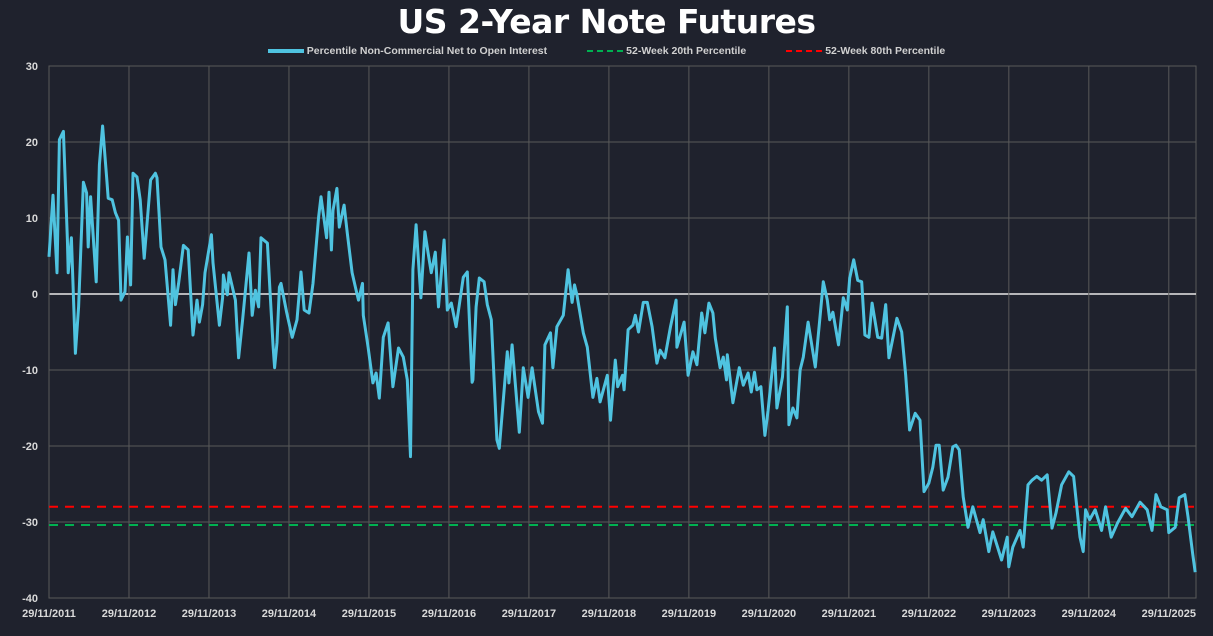  What do you see at coordinates (929, 614) in the screenshot?
I see `x-tick-label: 29/11/2022` at bounding box center [929, 614].